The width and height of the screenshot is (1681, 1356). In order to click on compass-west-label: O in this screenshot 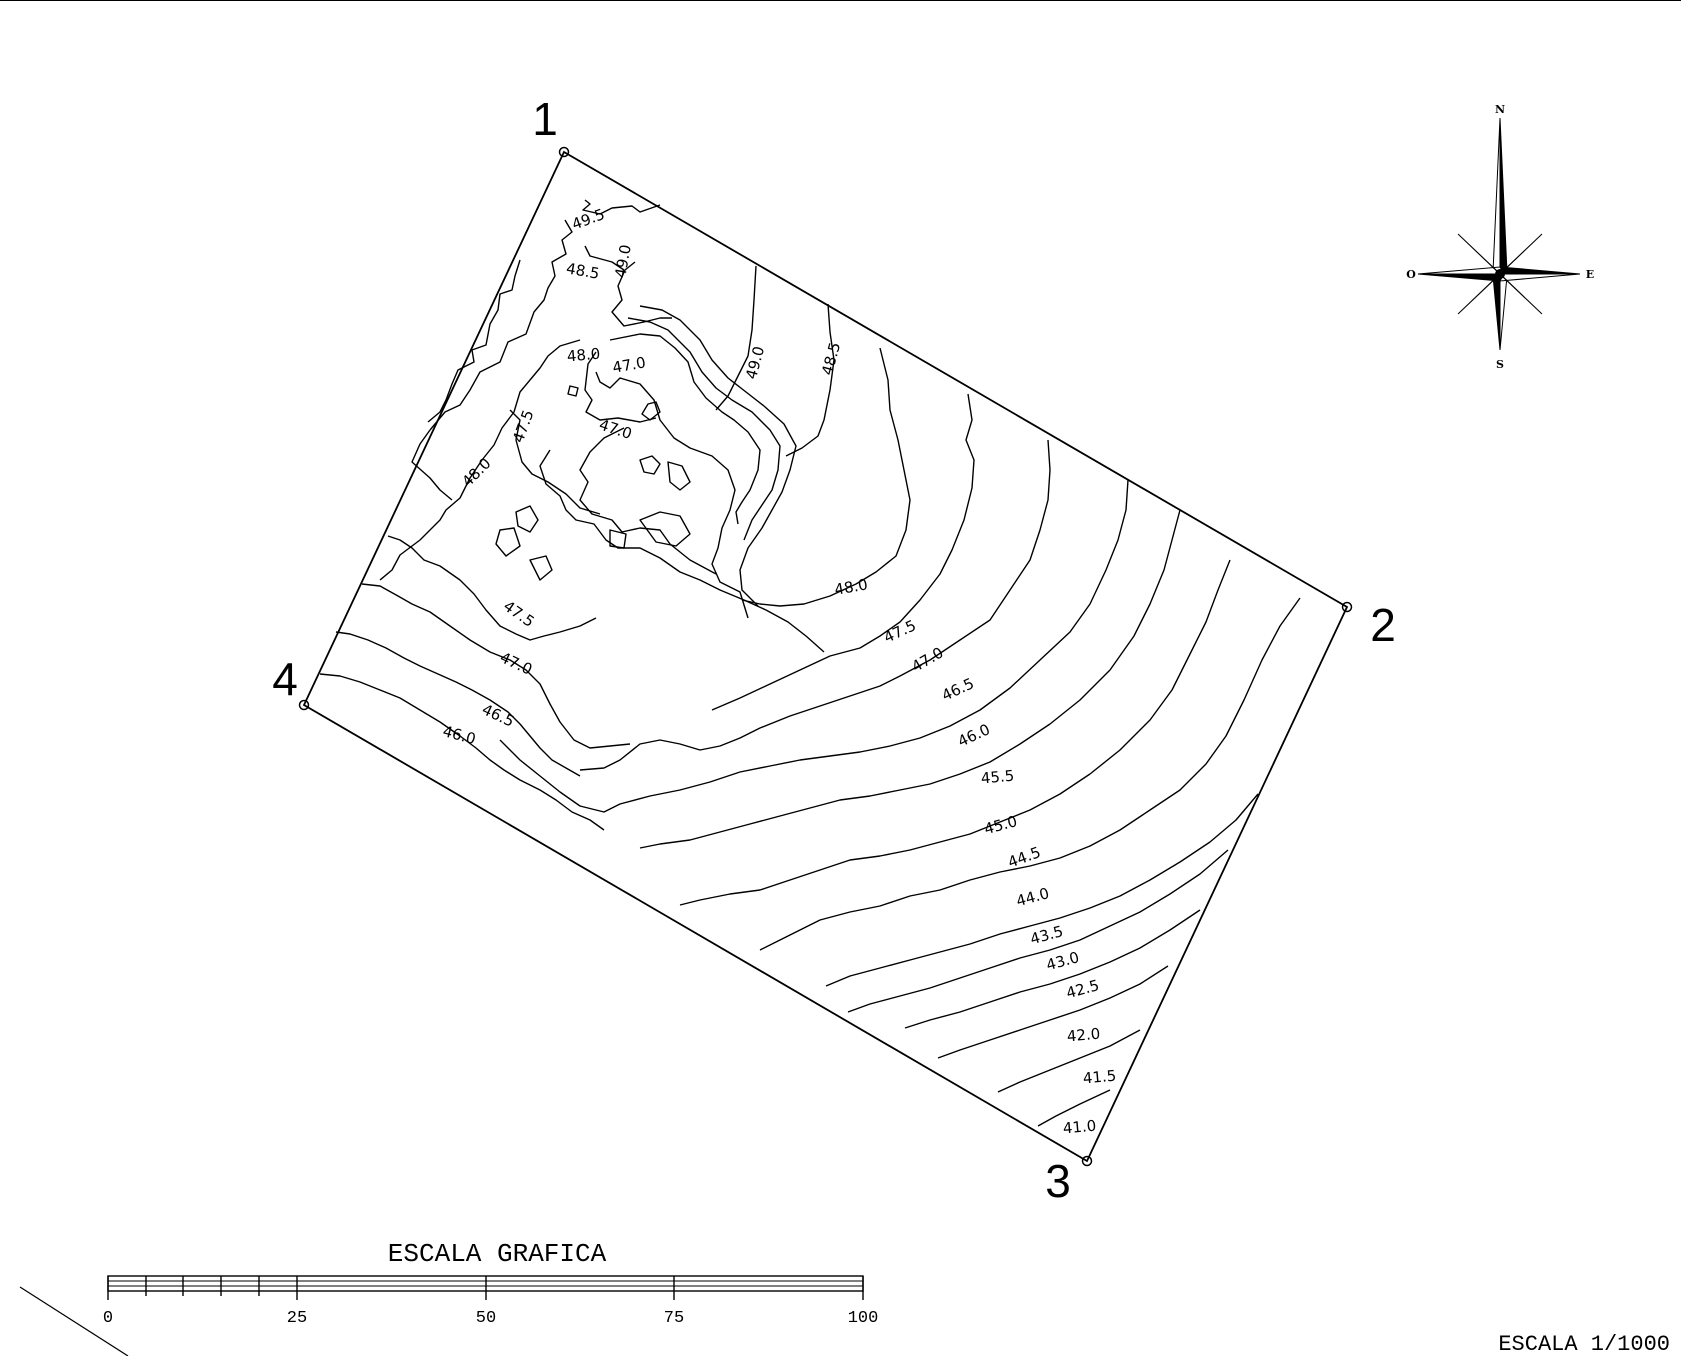, I will do `click(1411, 274)`.